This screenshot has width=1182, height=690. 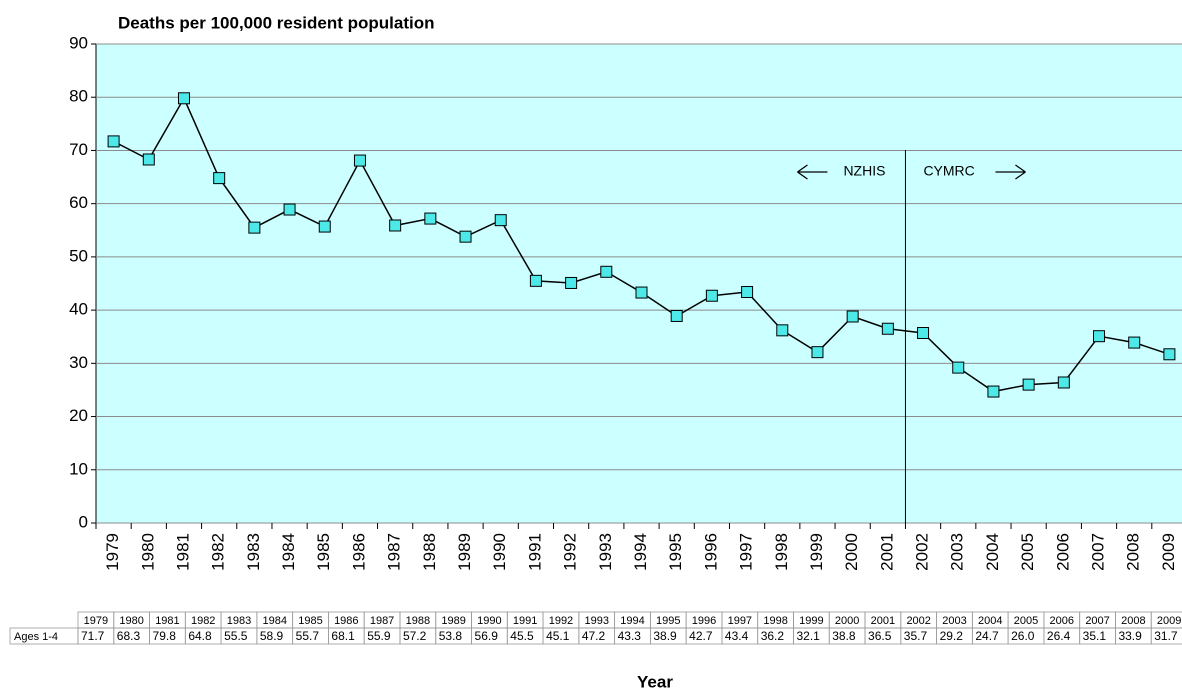 What do you see at coordinates (451, 636) in the screenshot?
I see `data-label: 53.8` at bounding box center [451, 636].